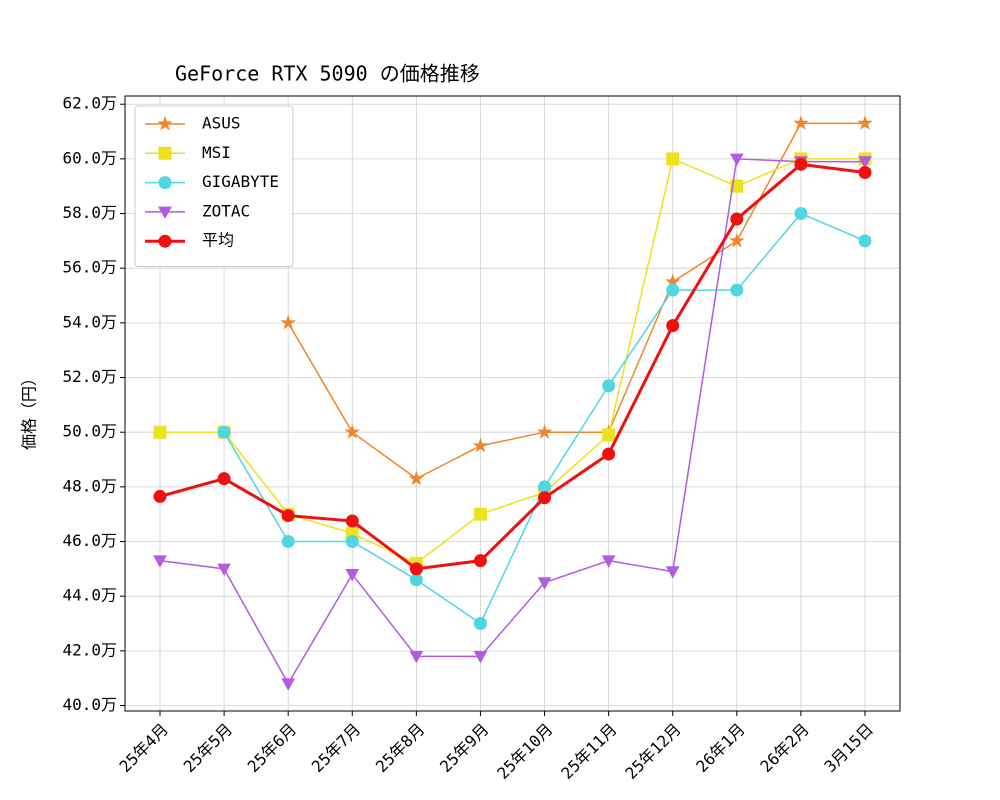 The height and width of the screenshot is (800, 1000). Describe the element at coordinates (89, 321) in the screenshot. I see `y-tick-label: 54.0万` at that location.